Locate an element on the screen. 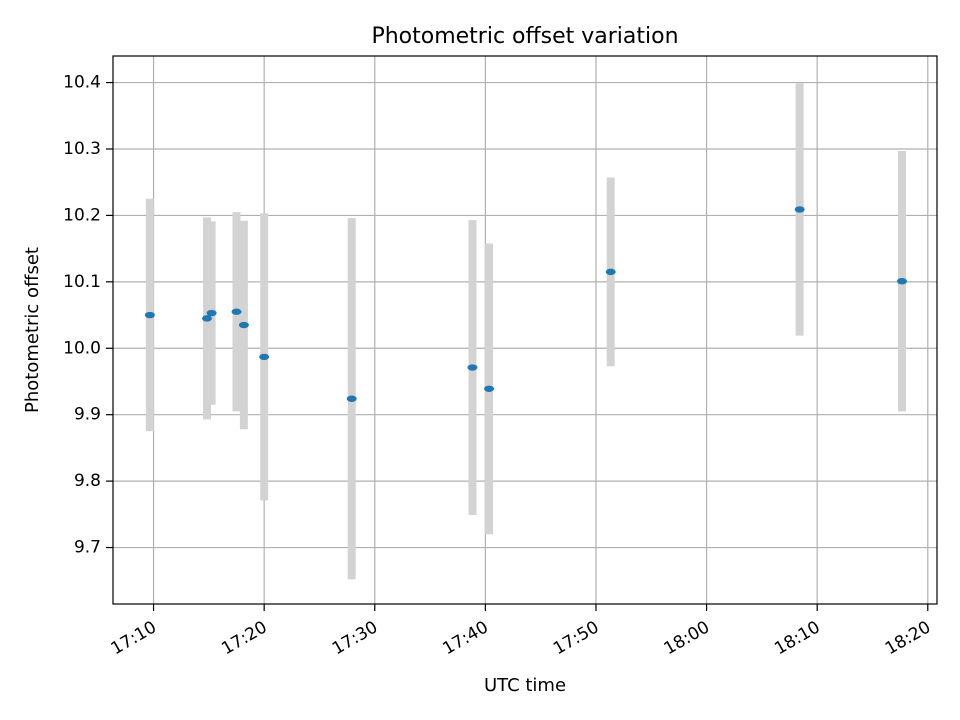 The height and width of the screenshot is (720, 960). chart-title: Photometric offset variation is located at coordinates (524, 36).